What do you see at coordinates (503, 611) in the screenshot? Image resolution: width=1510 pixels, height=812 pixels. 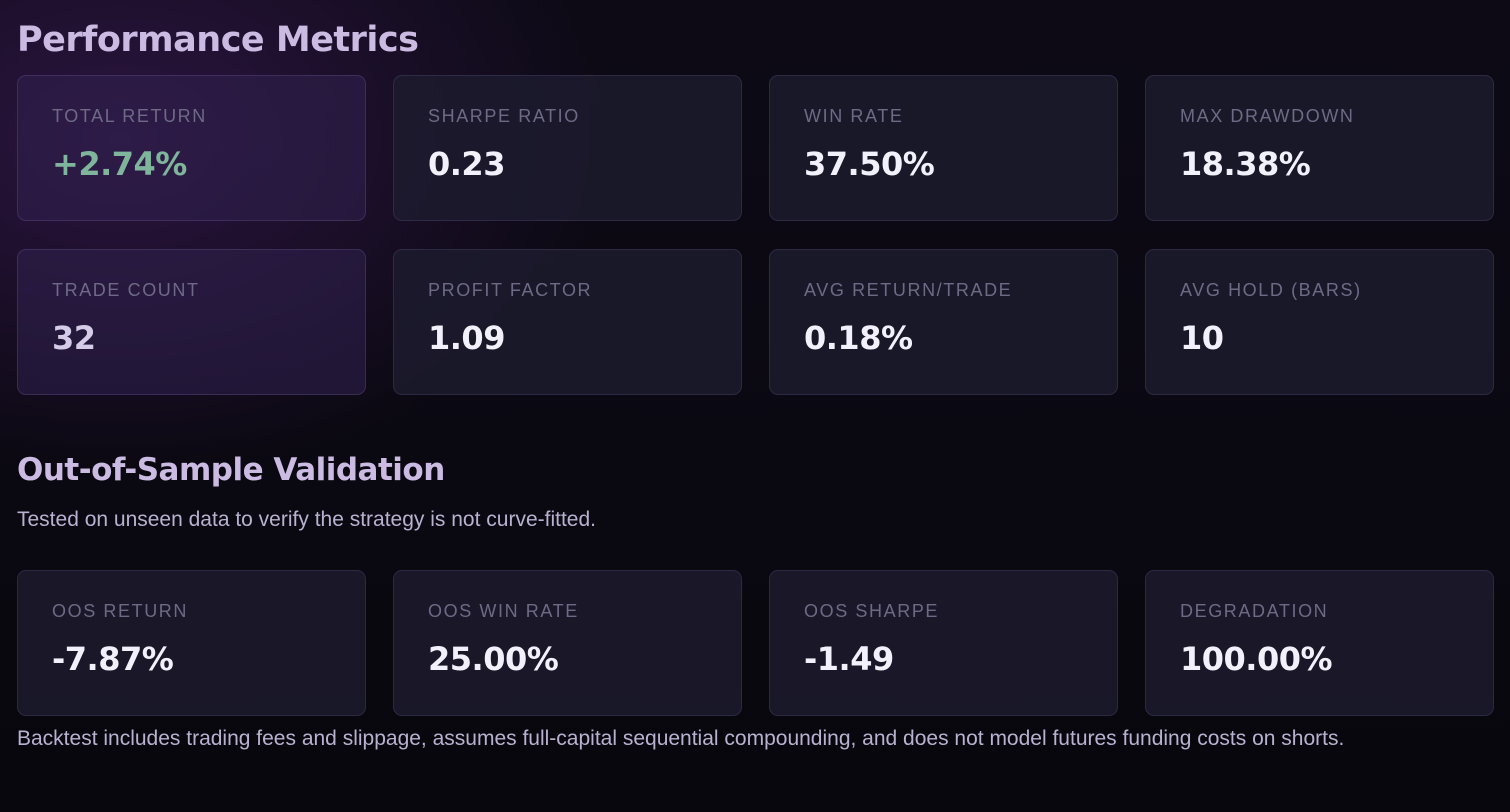 I see `metric-label: OOS WIN RATE` at bounding box center [503, 611].